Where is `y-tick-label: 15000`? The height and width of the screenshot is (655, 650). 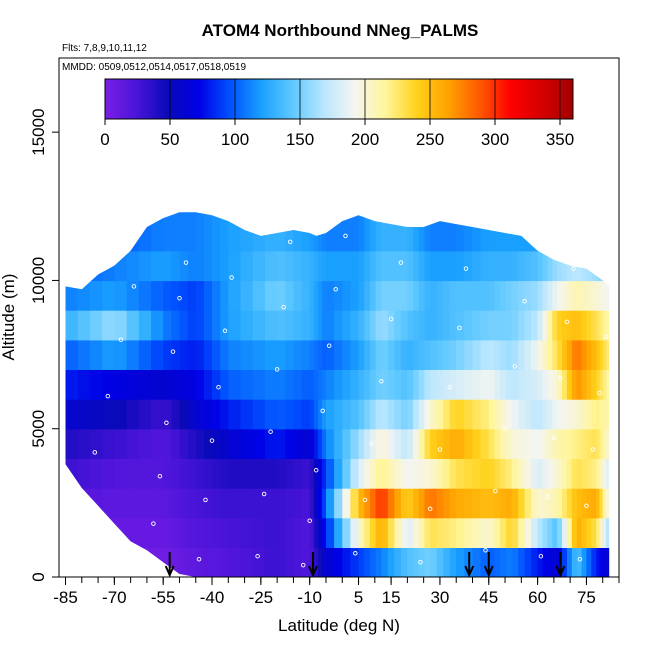 y-tick-label: 15000 is located at coordinates (38, 131).